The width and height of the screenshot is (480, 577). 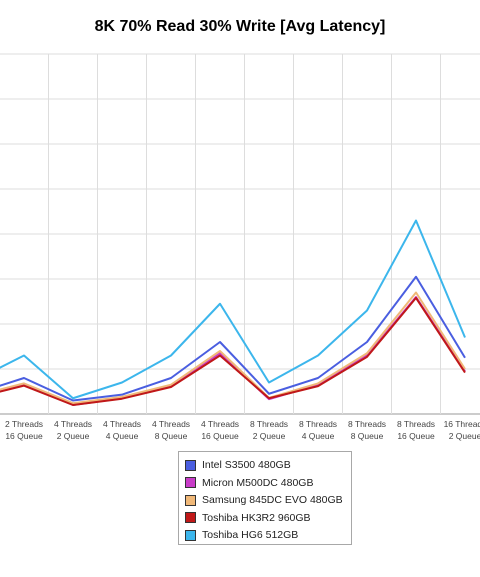 What do you see at coordinates (246, 465) in the screenshot?
I see `legend-label: Intel S3500 480GB` at bounding box center [246, 465].